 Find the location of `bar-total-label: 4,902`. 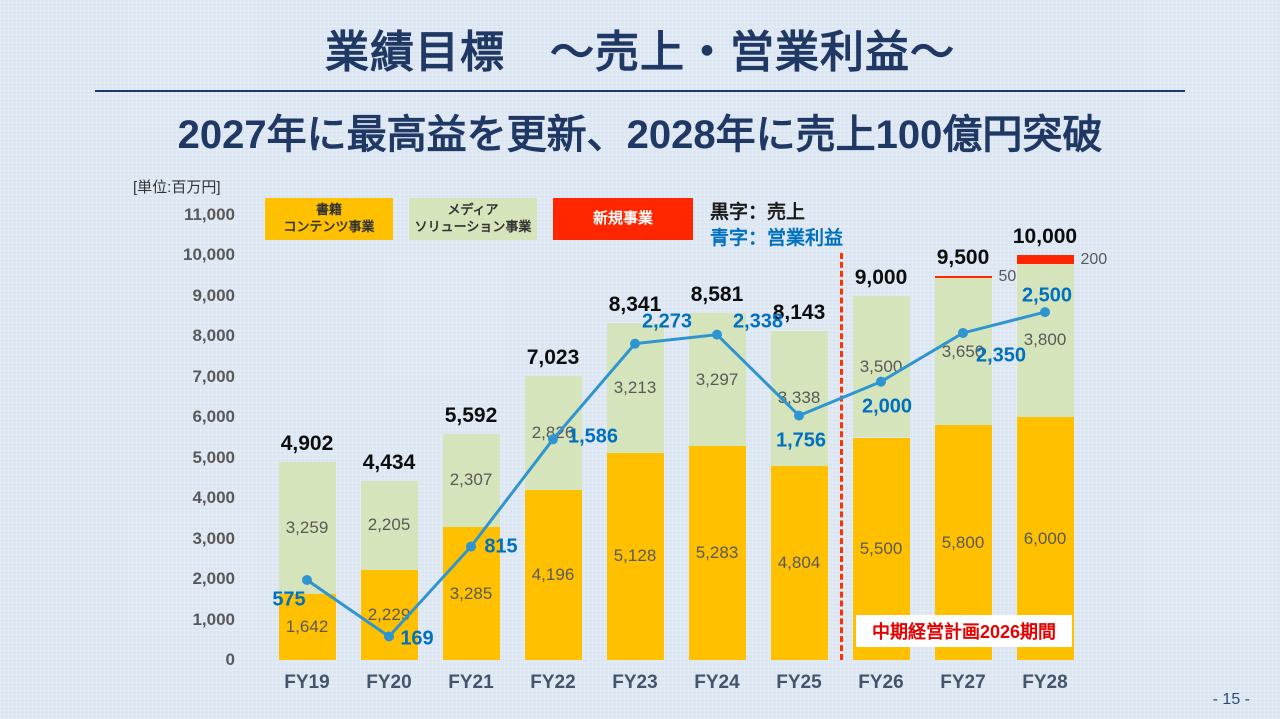

bar-total-label: 4,902 is located at coordinates (307, 443).